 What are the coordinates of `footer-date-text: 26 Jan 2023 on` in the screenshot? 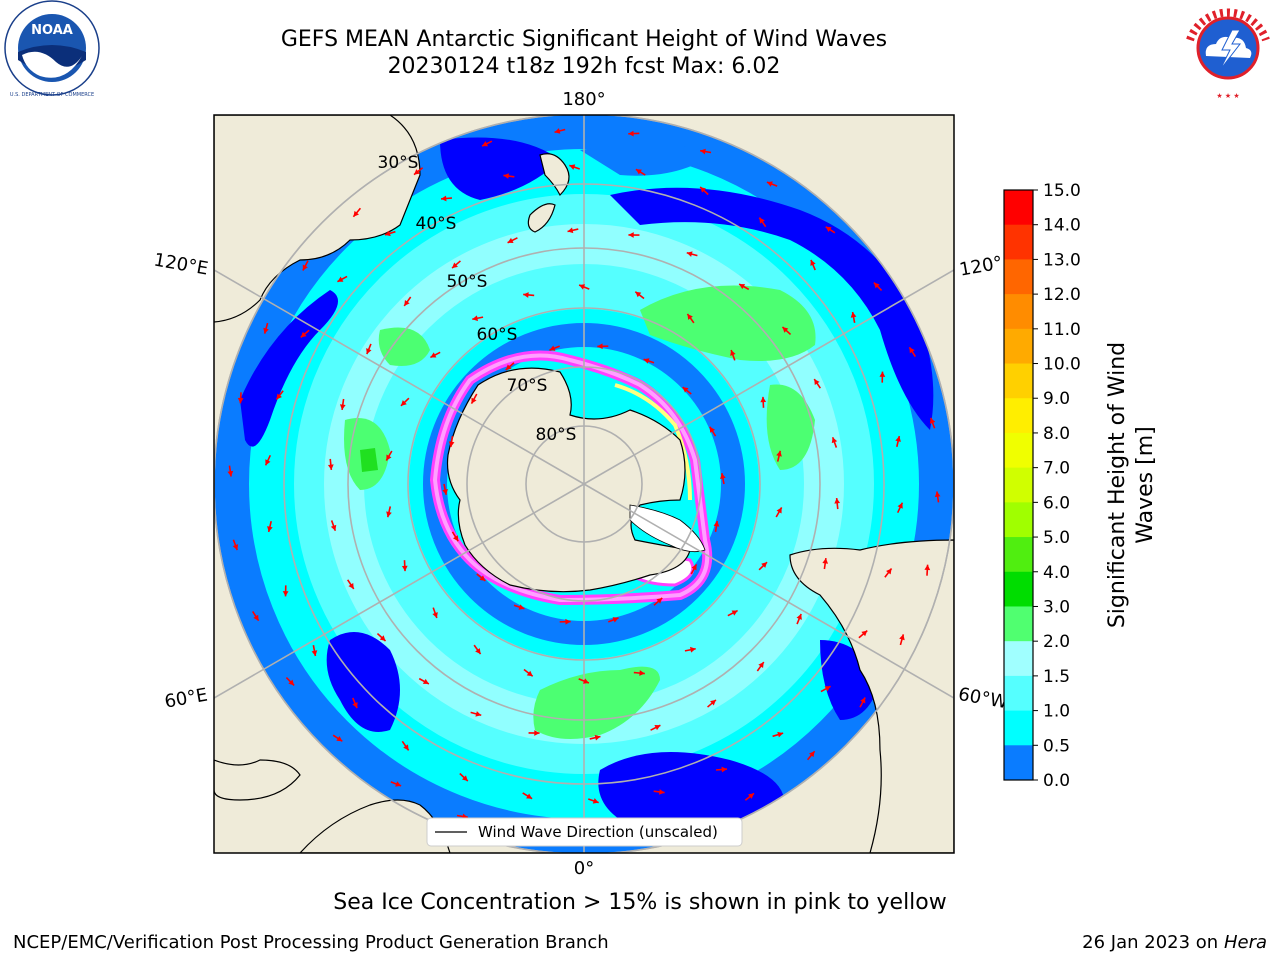 It's located at (1153, 942).